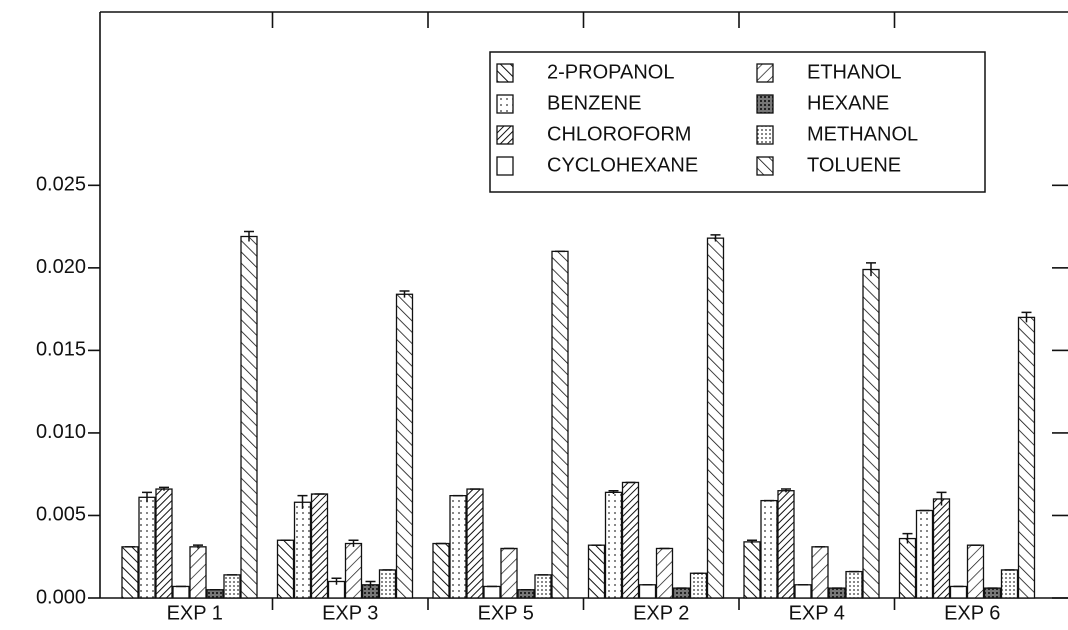 The height and width of the screenshot is (630, 1068). I want to click on legend-box, so click(737, 122).